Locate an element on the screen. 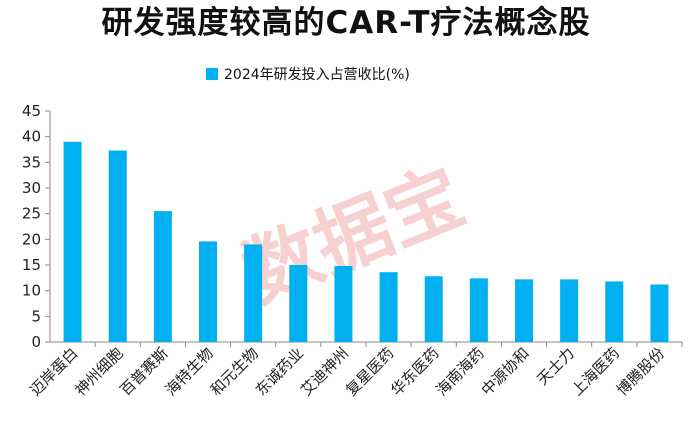 This screenshot has width=692, height=439. category-label: 复星医药 is located at coordinates (369, 371).